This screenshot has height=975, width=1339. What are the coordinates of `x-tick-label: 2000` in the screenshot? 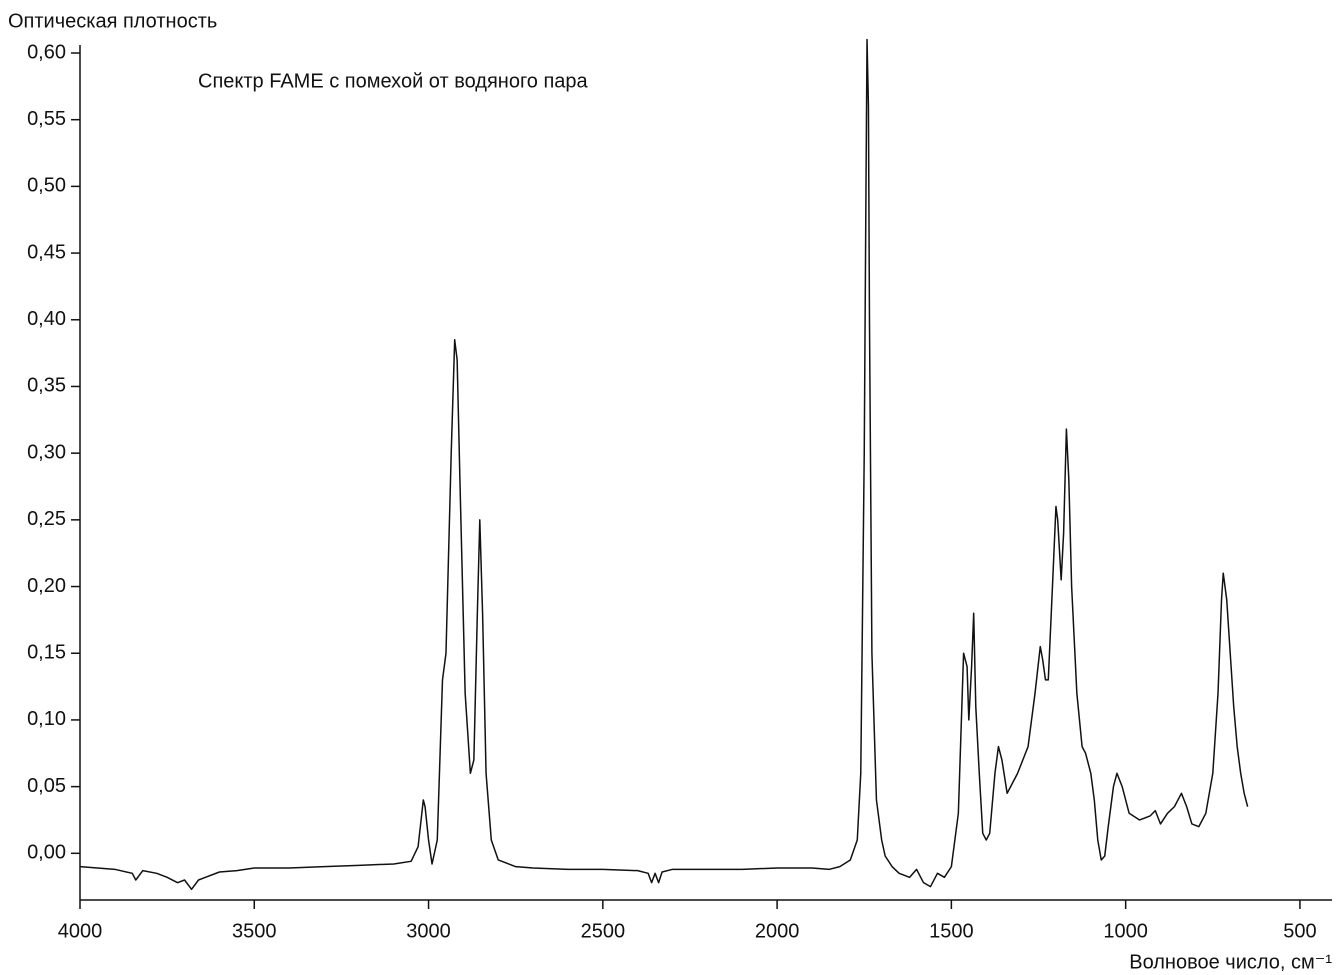 It's located at (777, 931).